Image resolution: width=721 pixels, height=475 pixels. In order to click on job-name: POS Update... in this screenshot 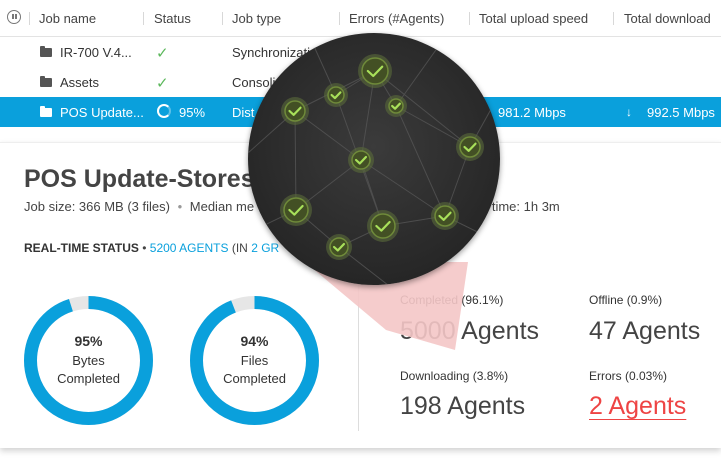, I will do `click(102, 112)`.